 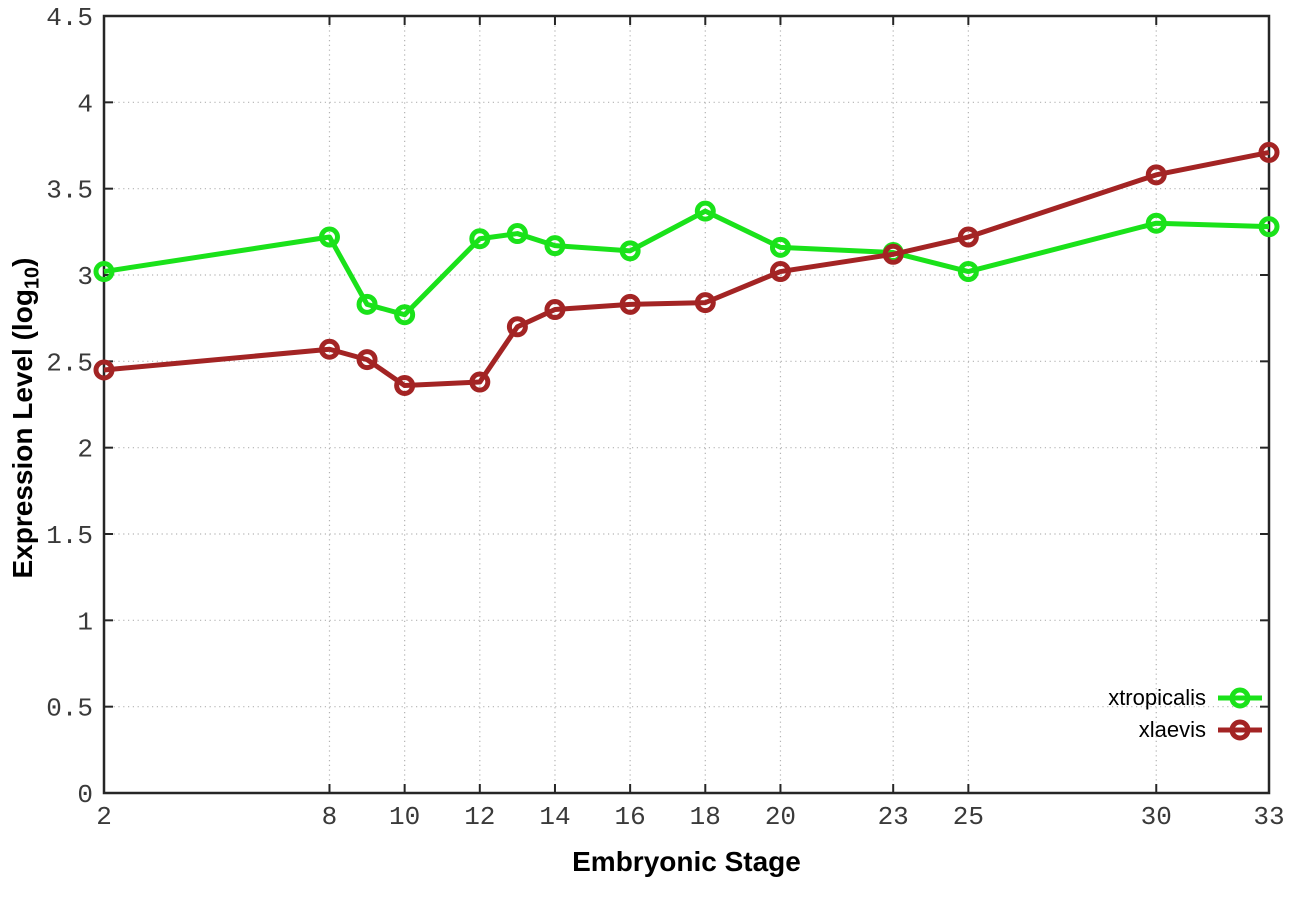 I want to click on x-tick-label-16: 16, so click(x=630, y=817).